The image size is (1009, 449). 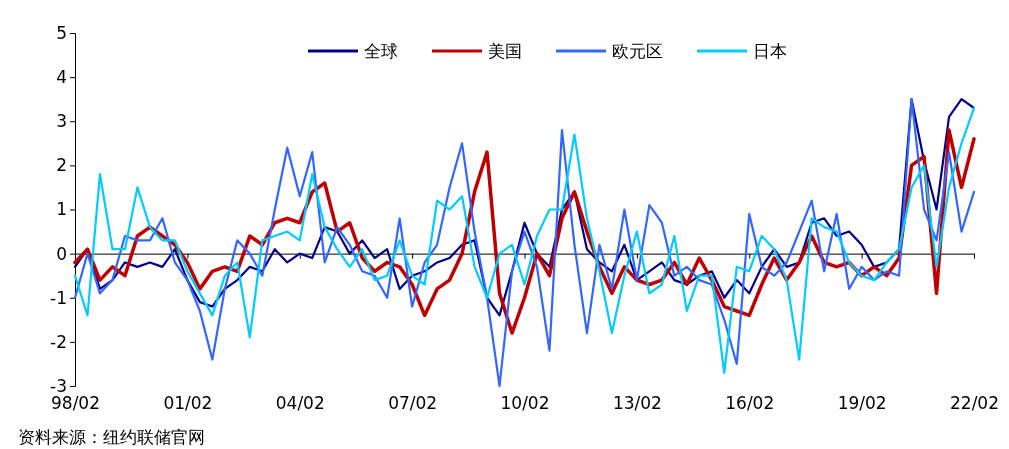 I want to click on y-tick-label: 5, so click(x=61, y=32).